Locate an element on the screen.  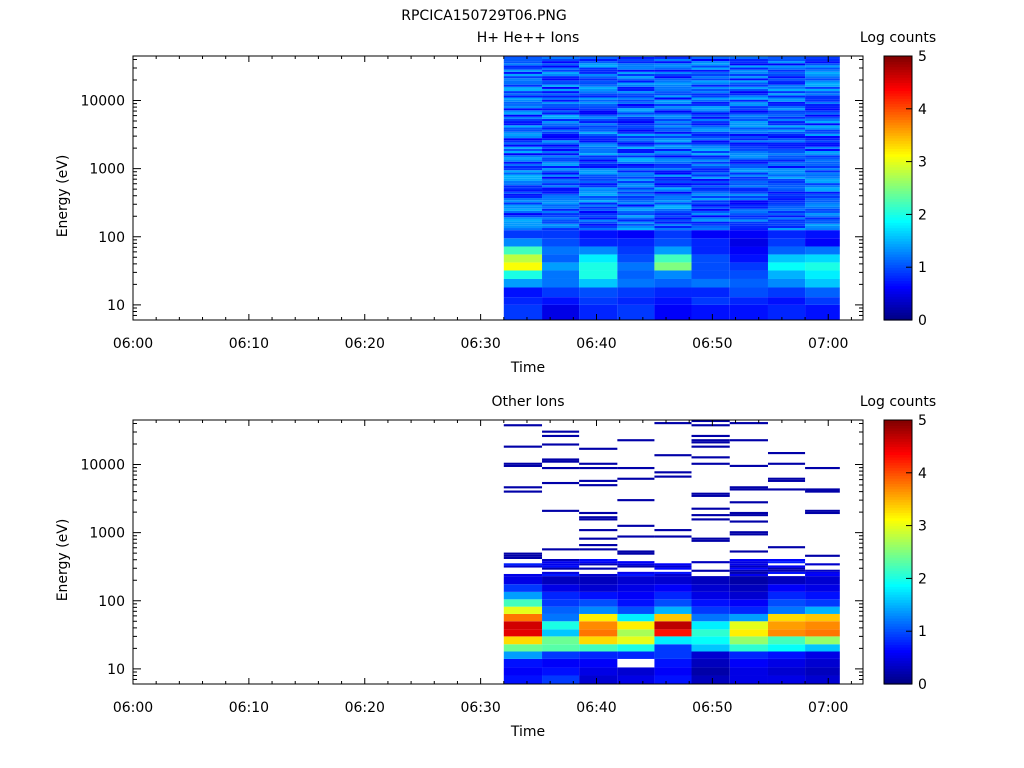
colorbar-label: Log counts is located at coordinates (898, 402).